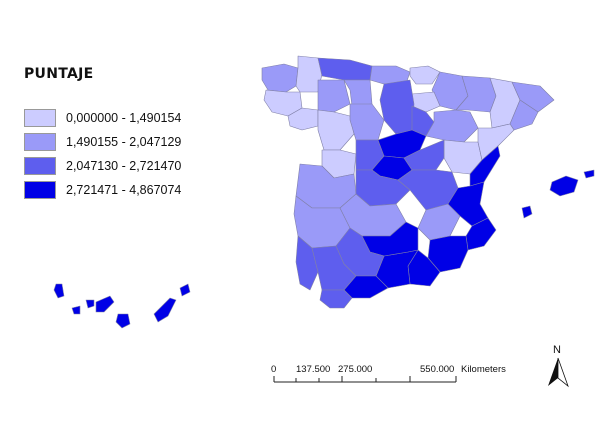  I want to click on scale-unit: Kilometers, so click(483, 369).